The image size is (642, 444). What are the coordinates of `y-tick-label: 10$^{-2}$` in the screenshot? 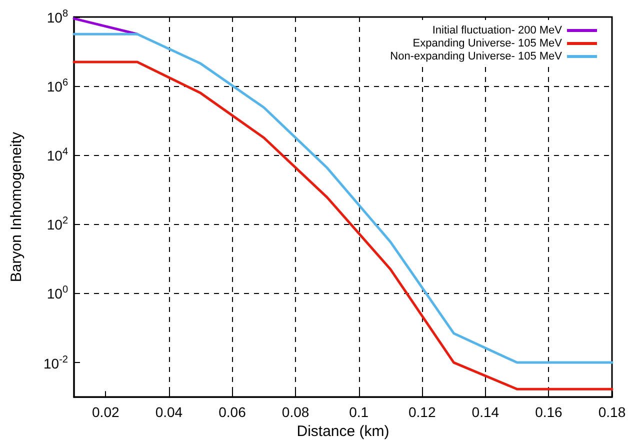 It's located at (56, 362).